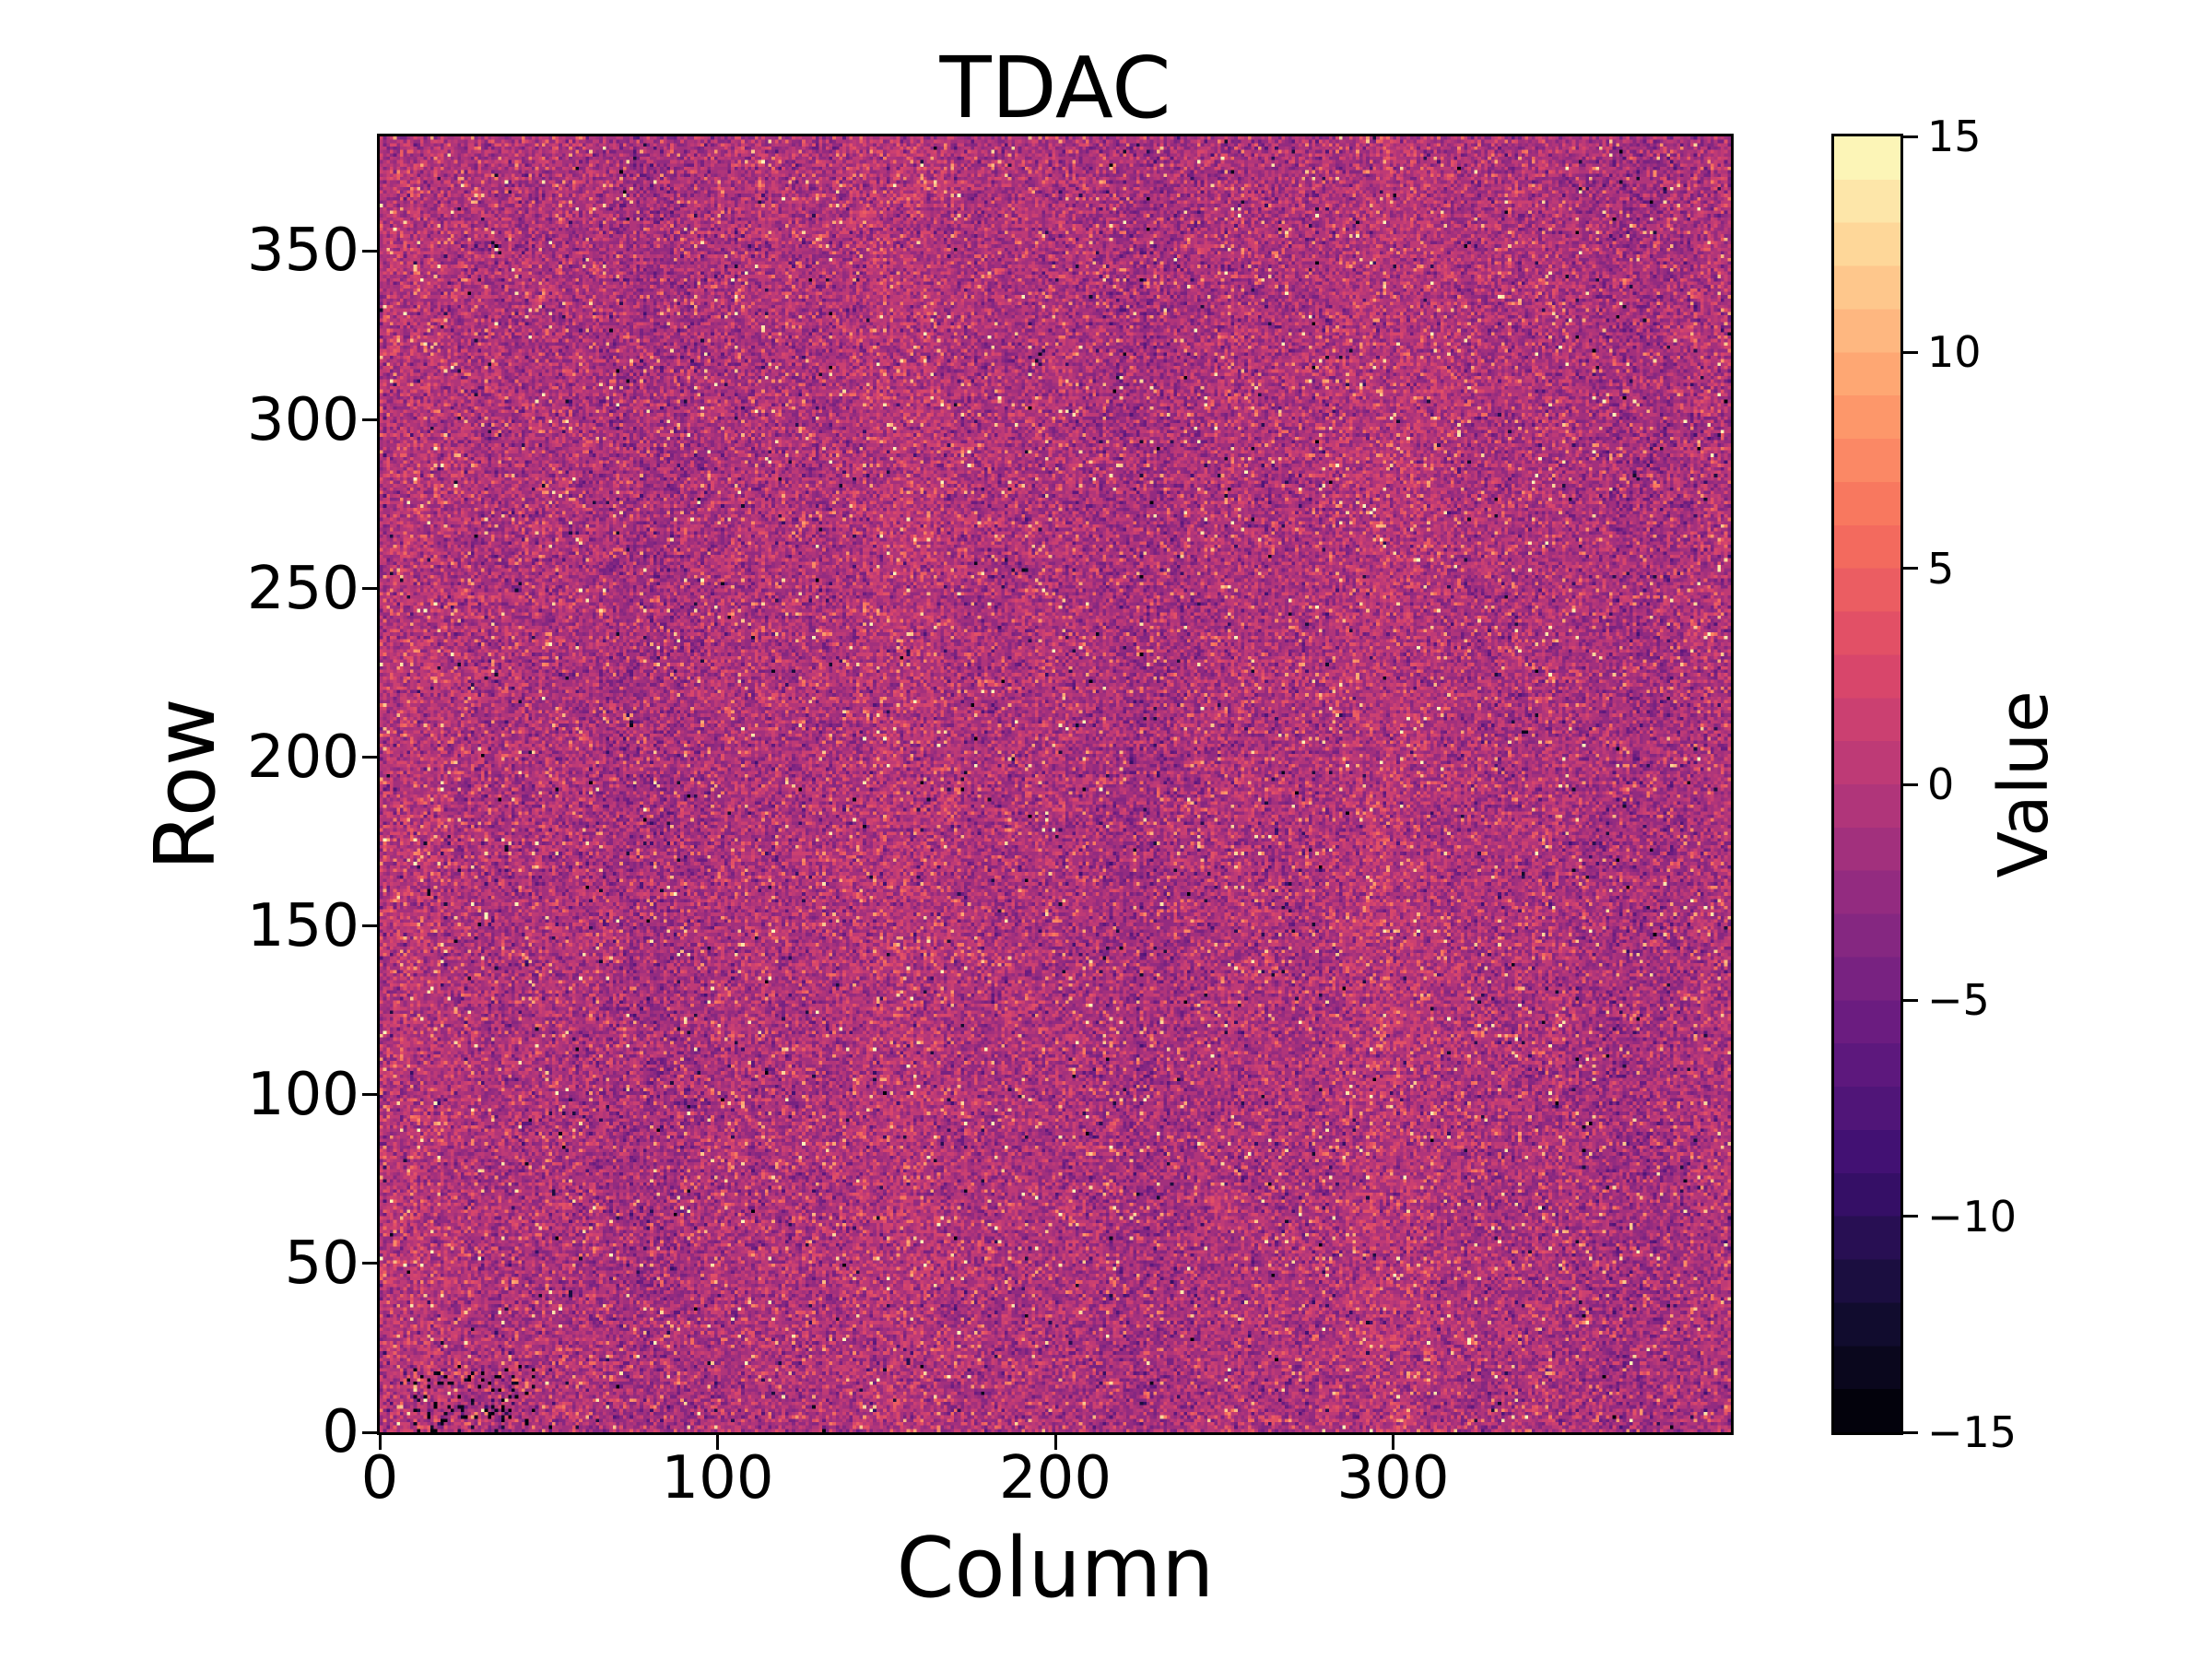 The height and width of the screenshot is (1659, 2212). Describe the element at coordinates (302, 1094) in the screenshot. I see `y-tick-label: 100` at that location.